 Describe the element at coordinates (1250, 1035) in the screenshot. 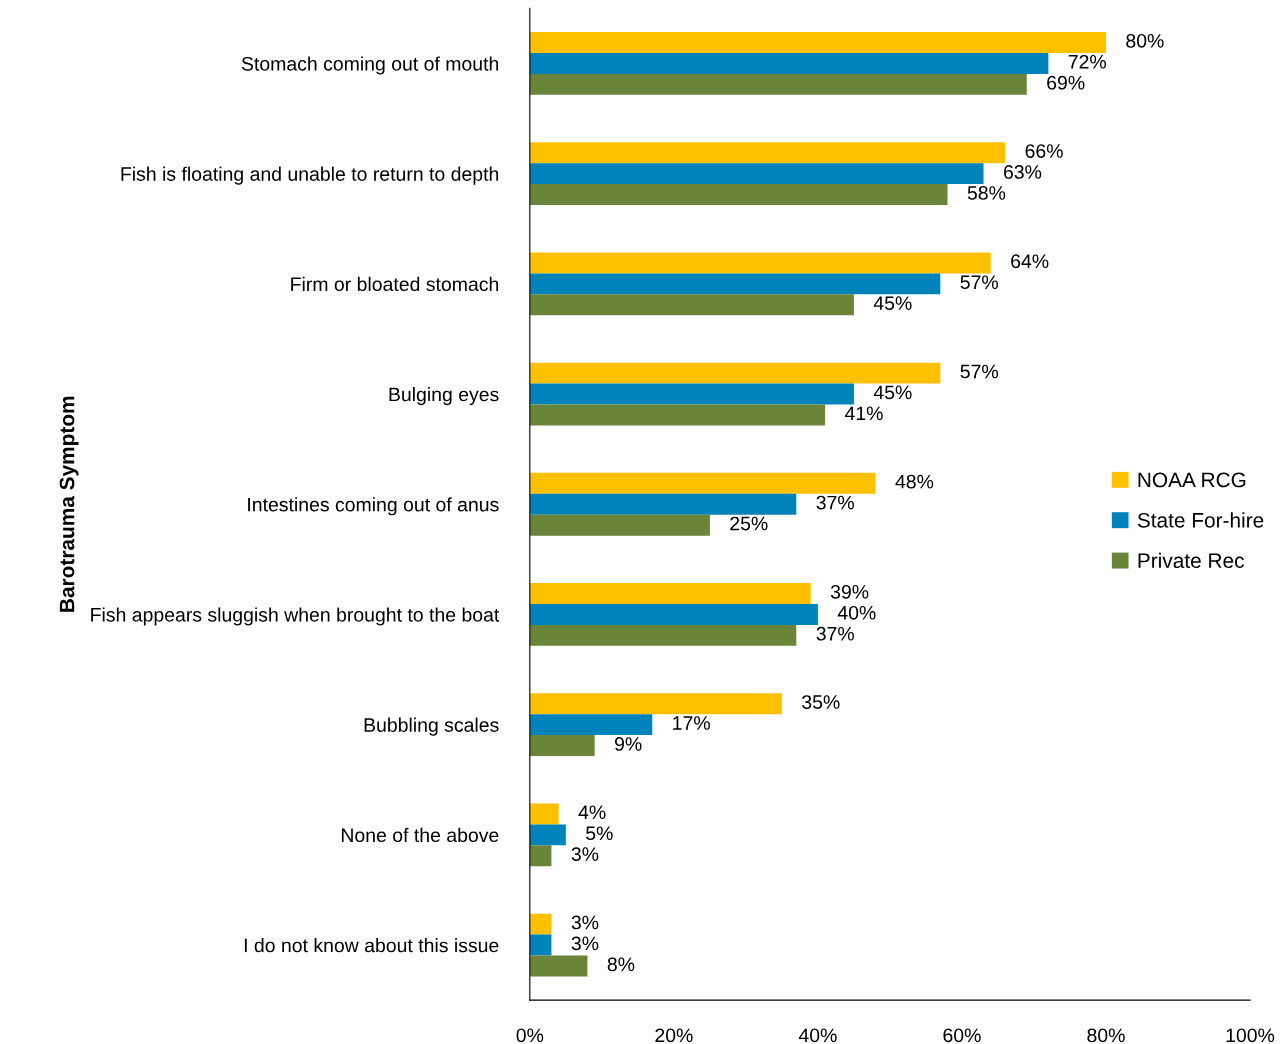

I see `x-tick-label: 100%` at that location.